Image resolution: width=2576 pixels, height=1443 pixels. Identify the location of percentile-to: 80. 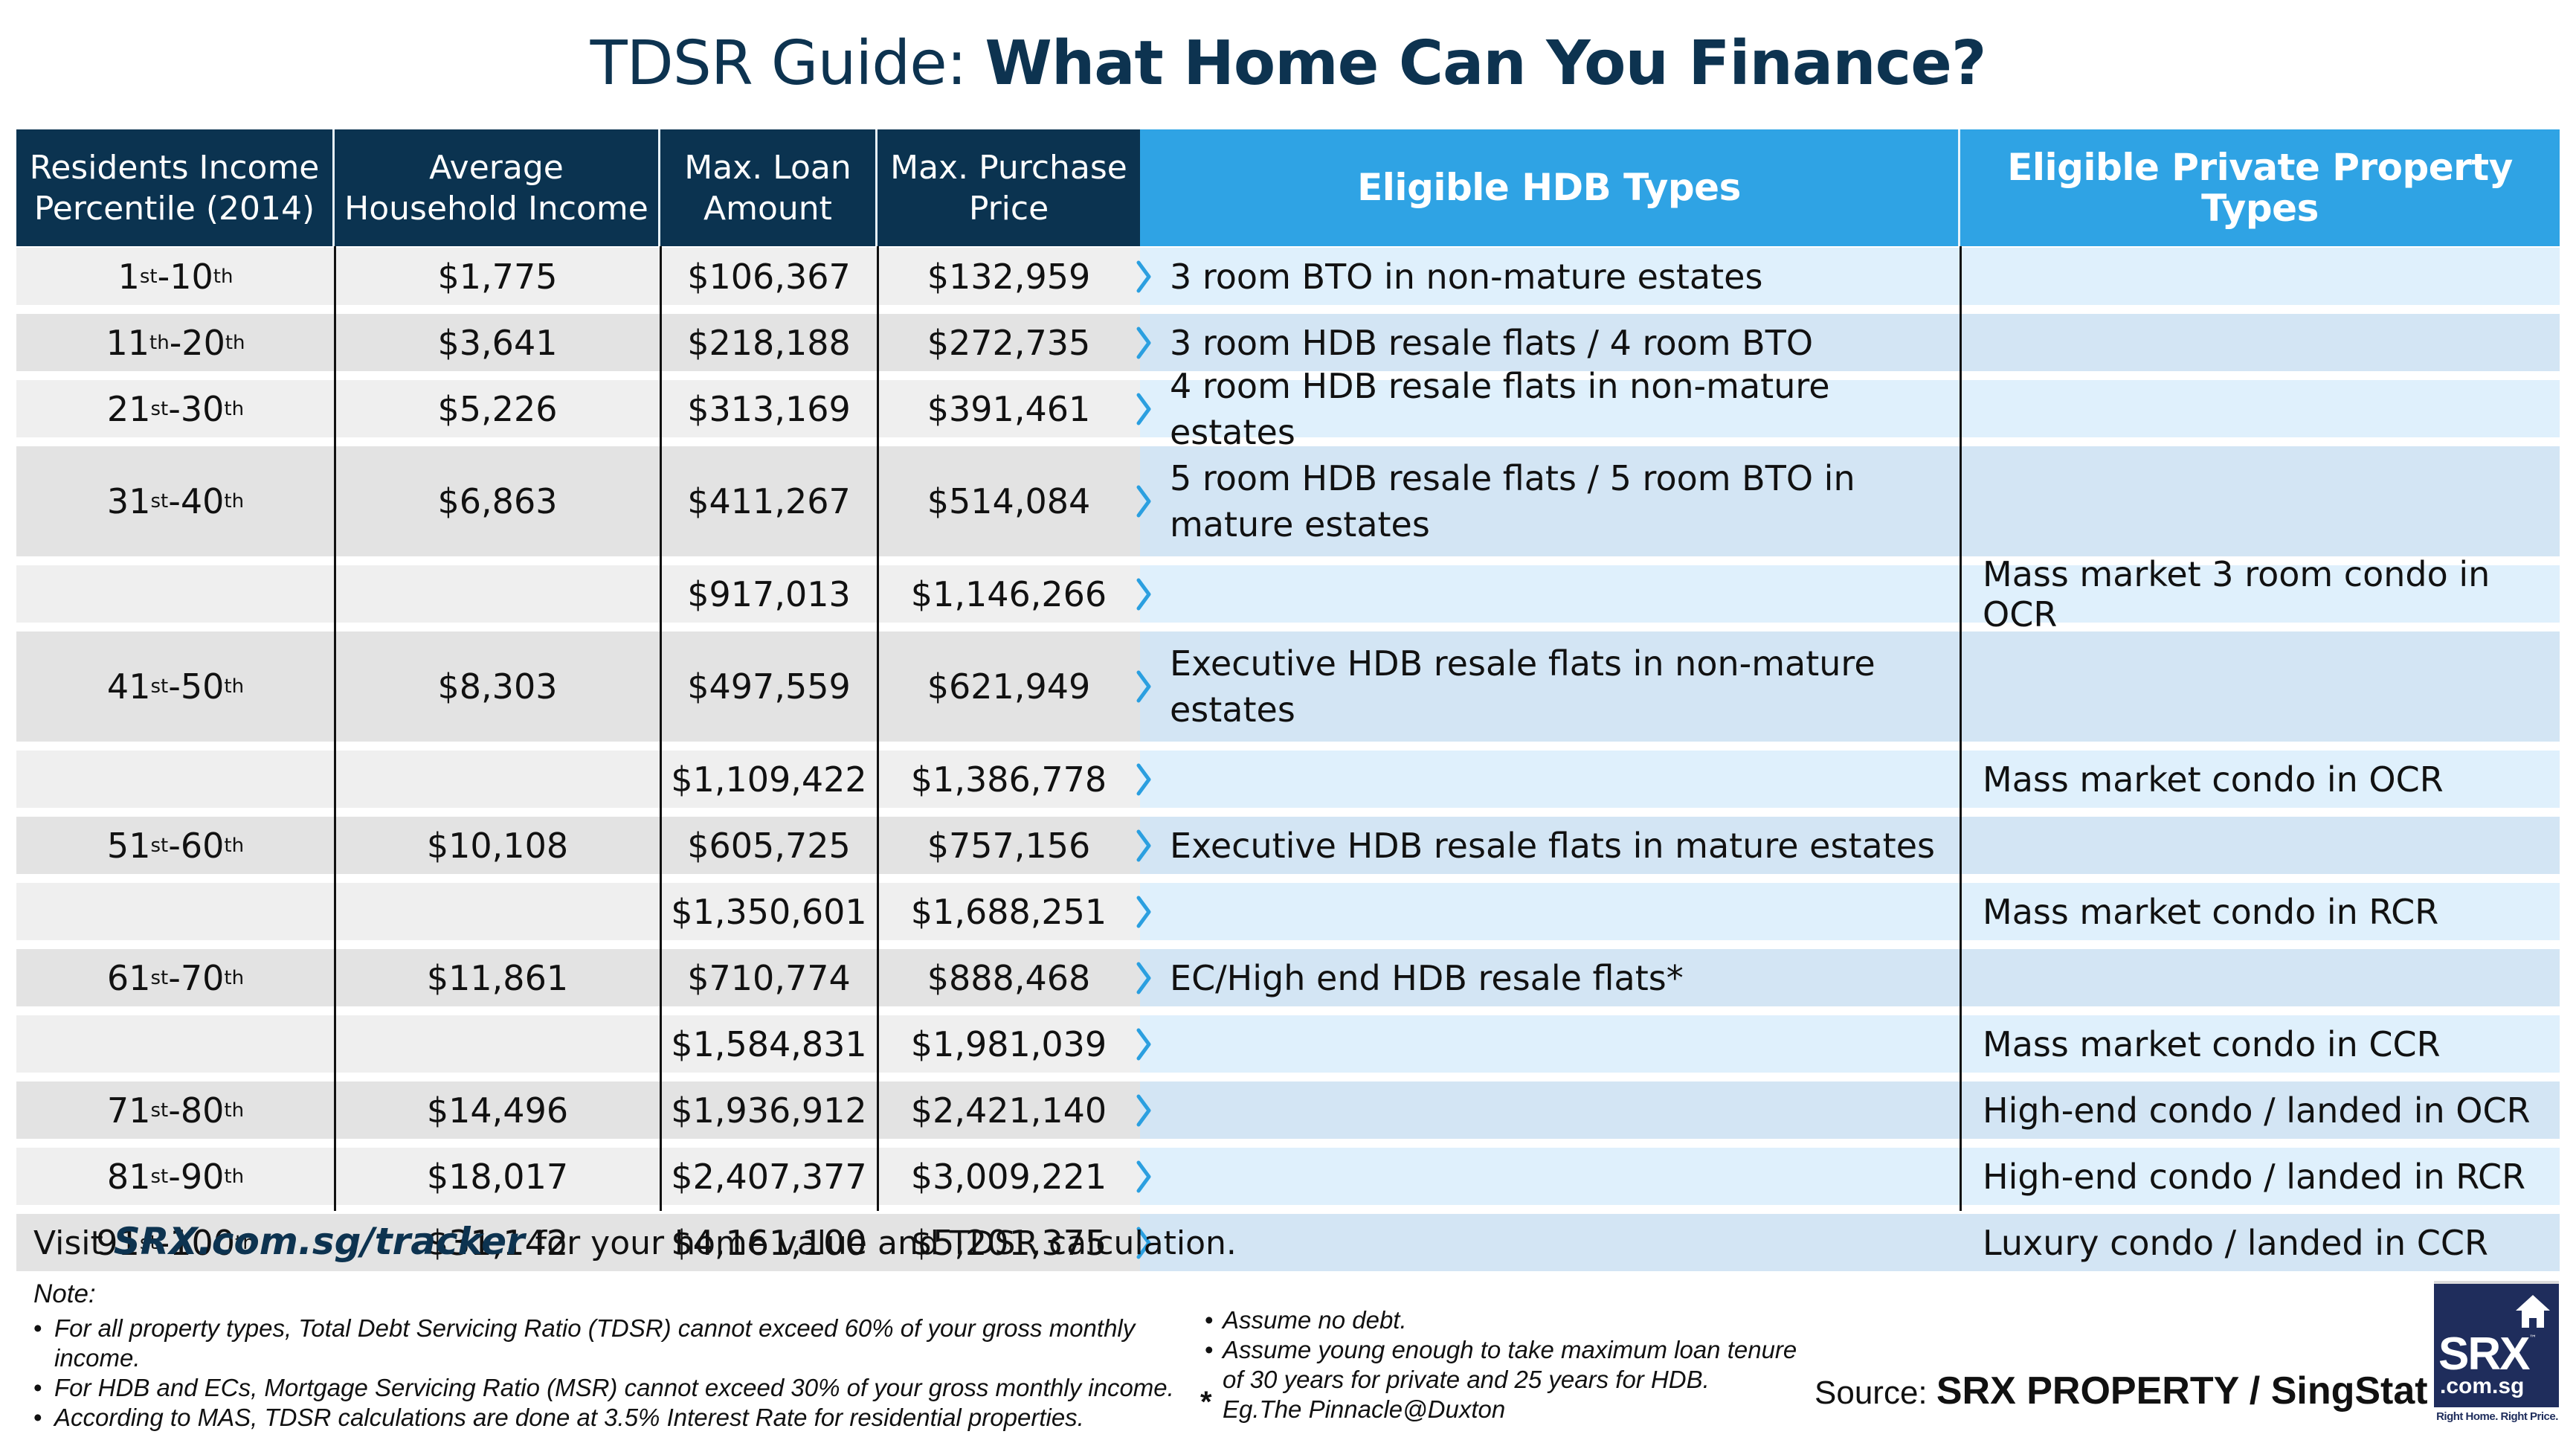
(202, 1110).